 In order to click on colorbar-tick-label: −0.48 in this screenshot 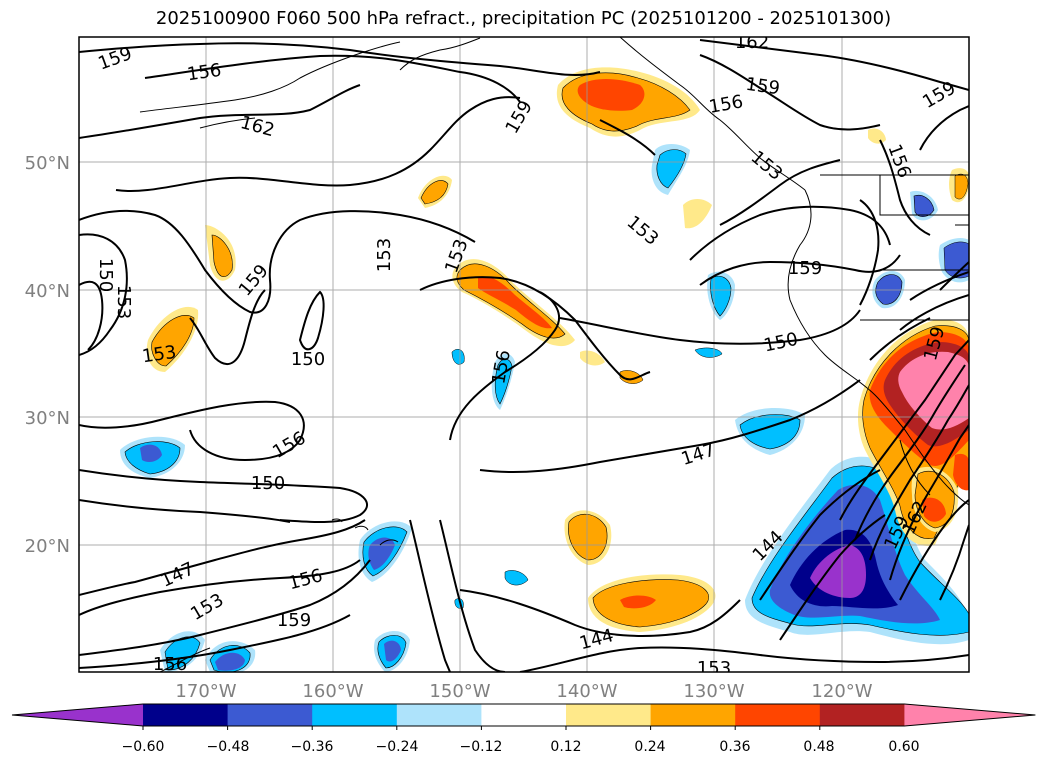, I will do `click(228, 747)`.